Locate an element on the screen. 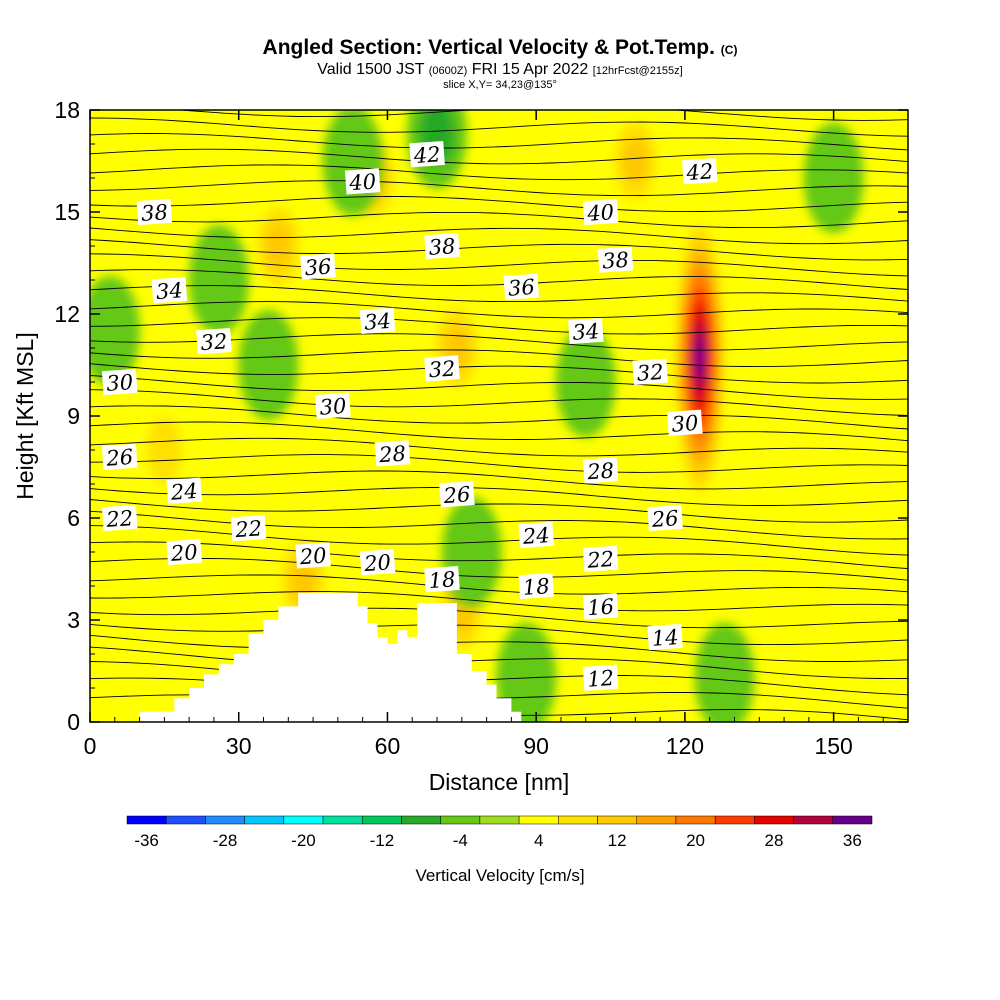  theta-label-14: 14 is located at coordinates (665, 637).